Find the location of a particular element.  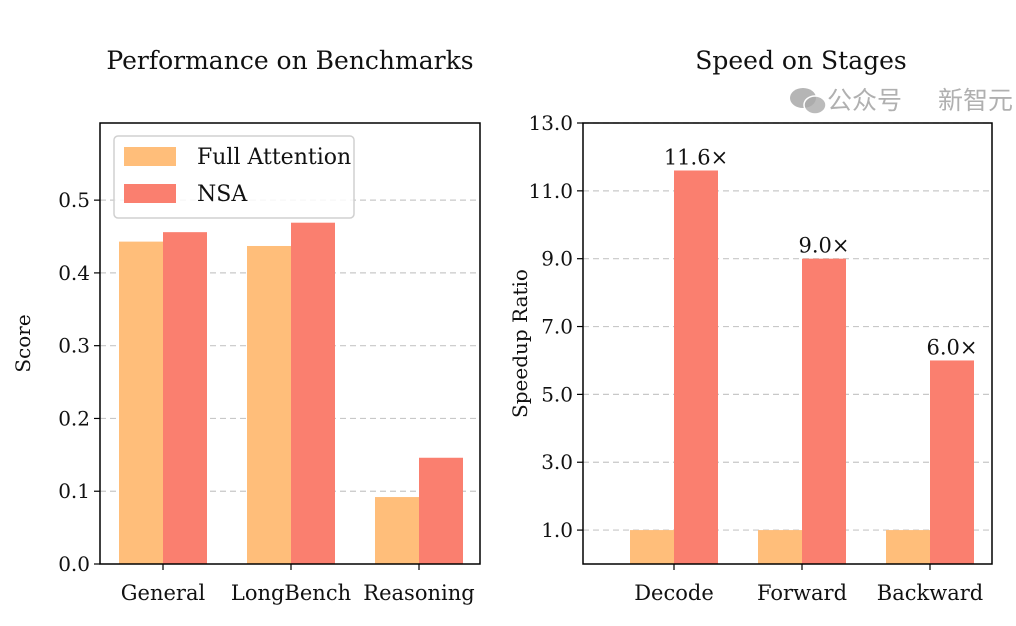

y-tick-label: 0.4 is located at coordinates (74, 273).